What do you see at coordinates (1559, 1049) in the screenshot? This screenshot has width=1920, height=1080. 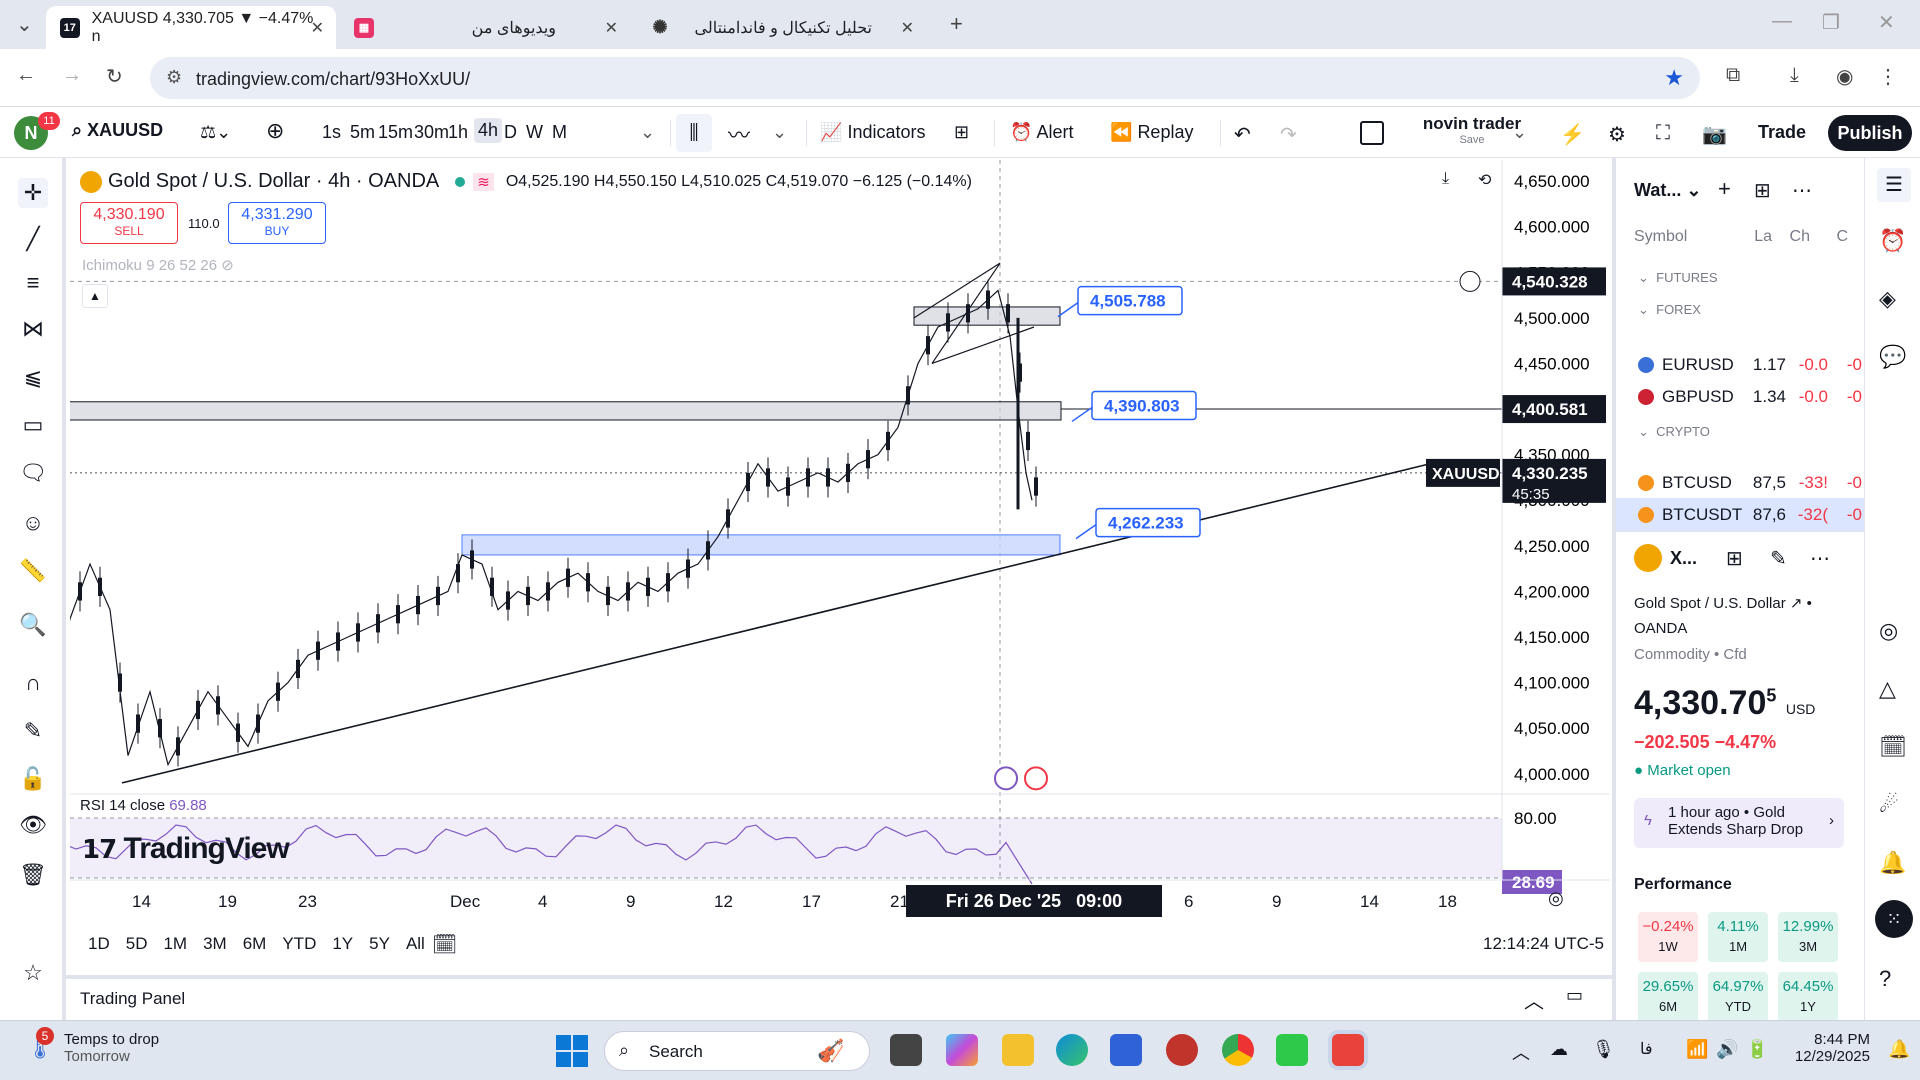 I see `tray-app-icon: ☁` at bounding box center [1559, 1049].